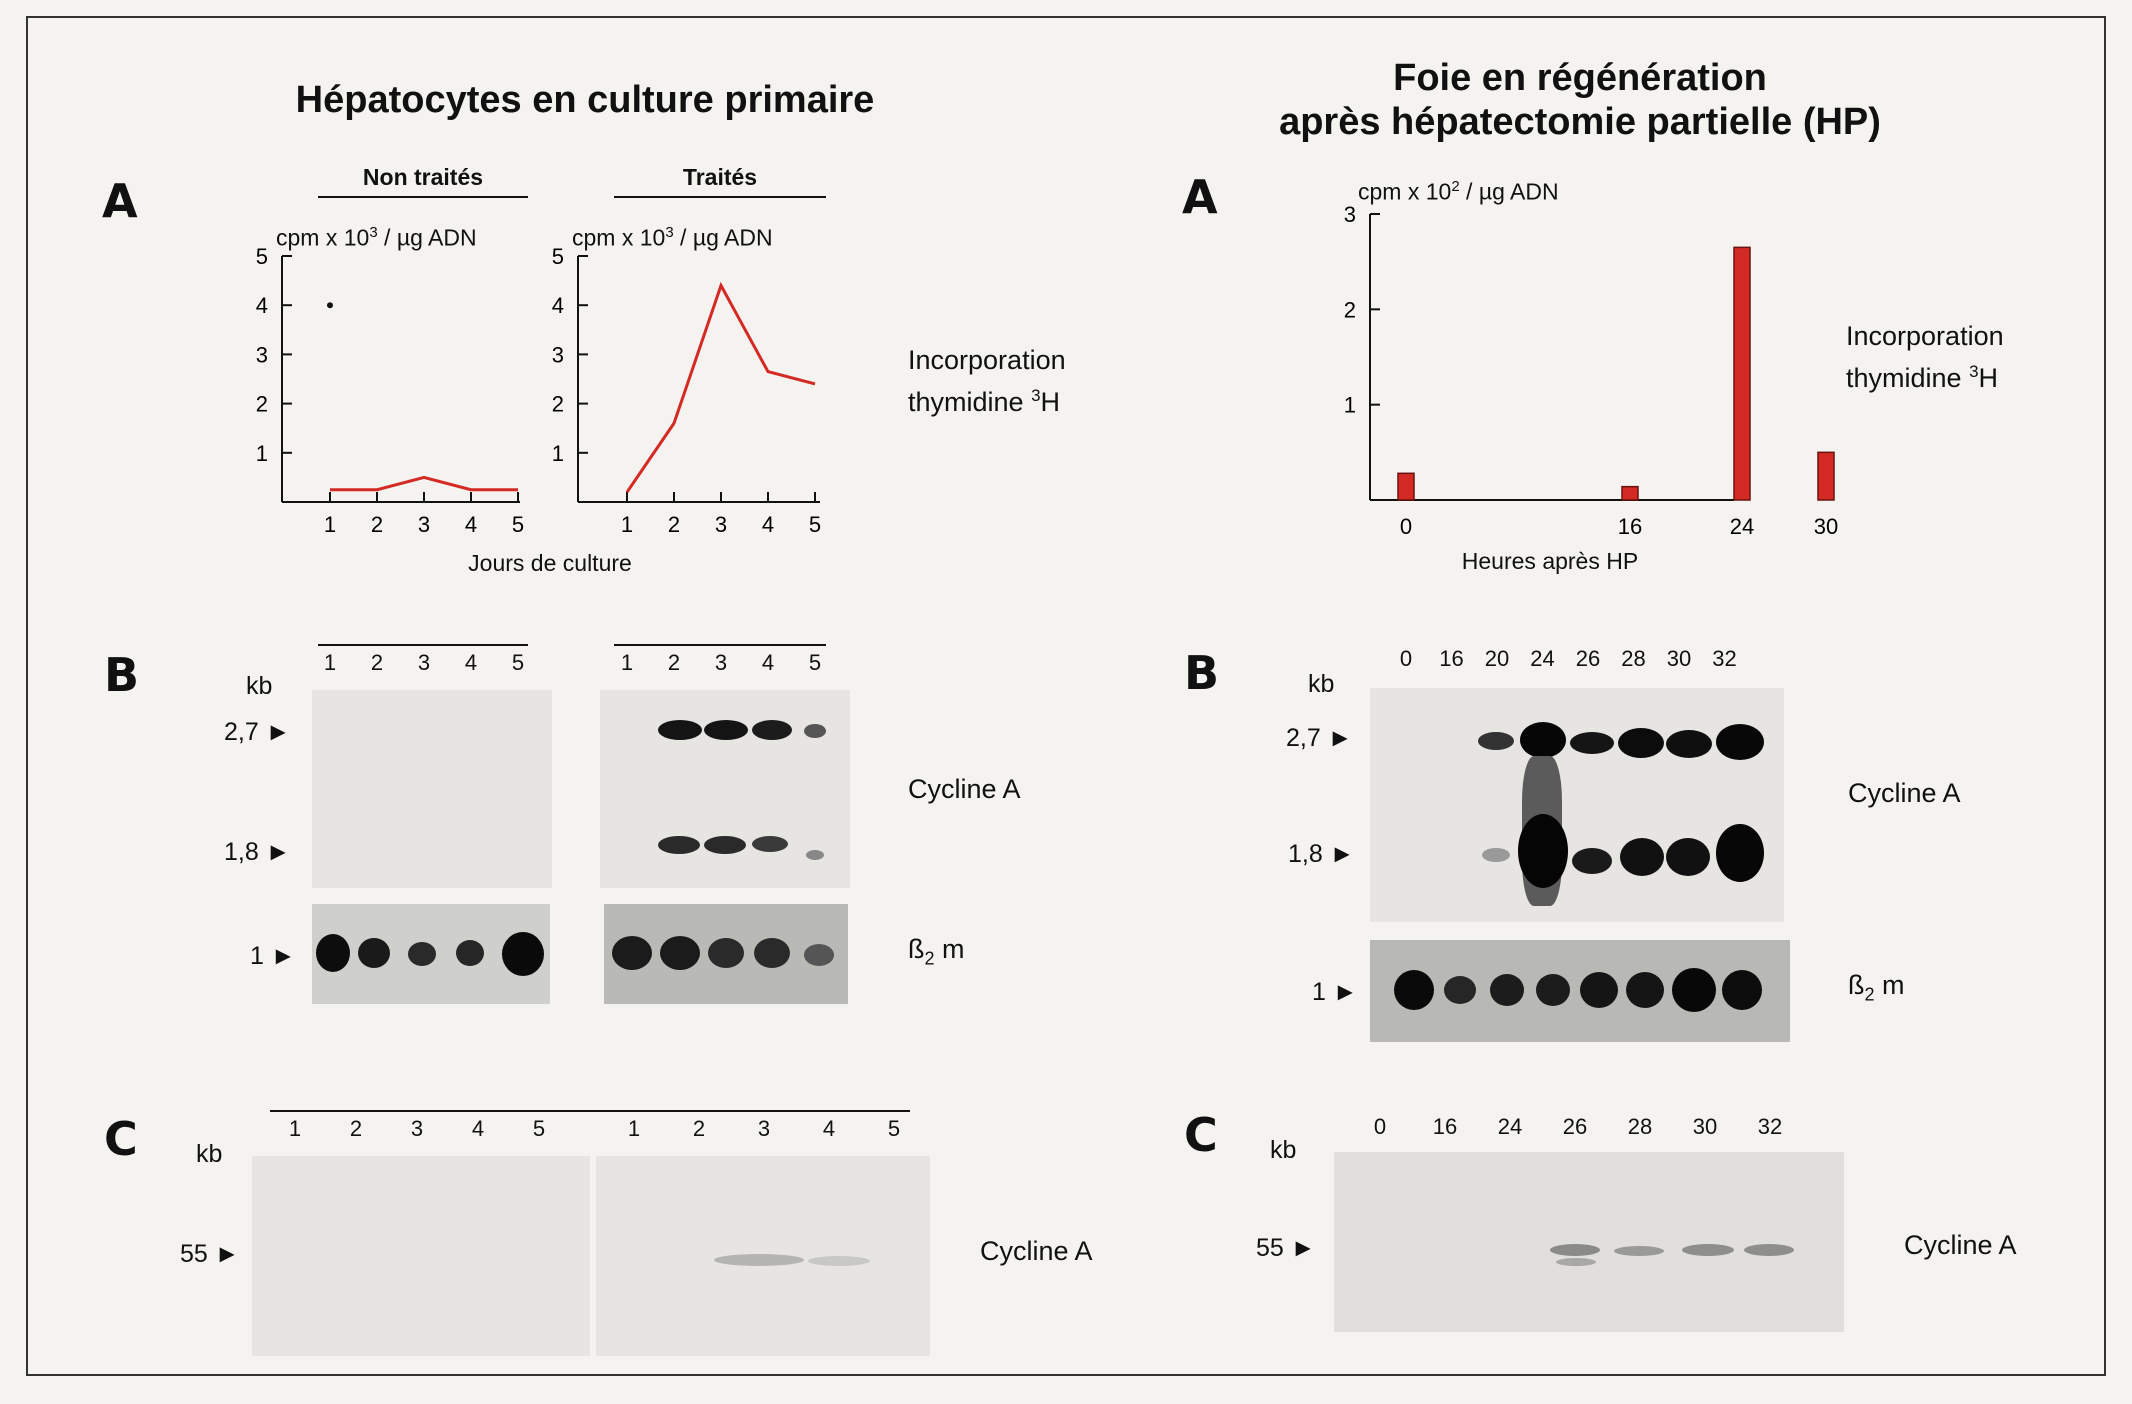  Describe the element at coordinates (1050, 402) in the screenshot. I see `left-side-end: H` at that location.